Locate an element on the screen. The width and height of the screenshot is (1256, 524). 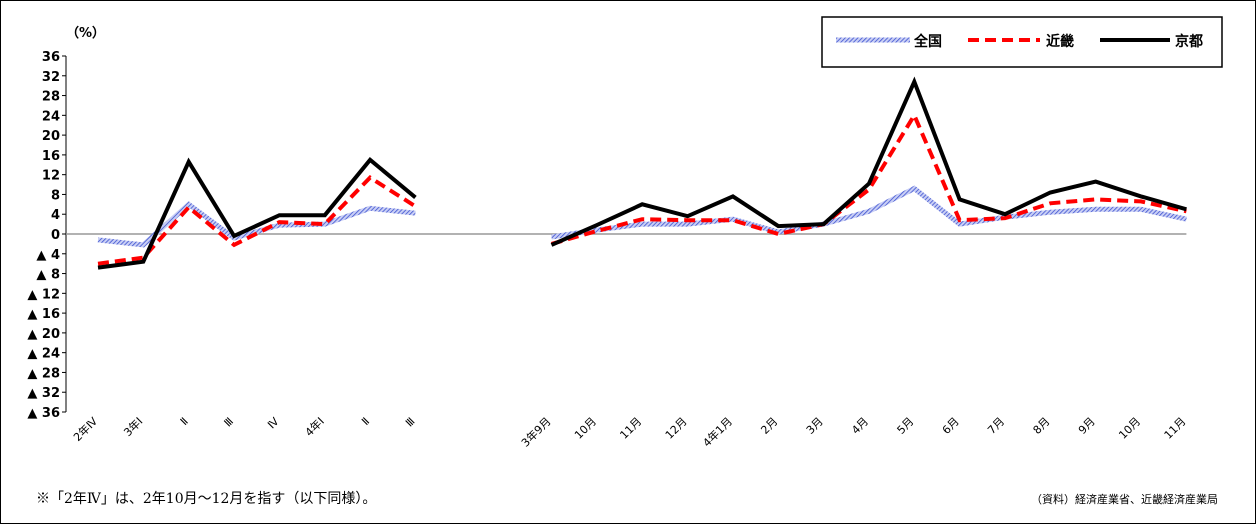
y-tick-label: 0 is located at coordinates (55, 235).